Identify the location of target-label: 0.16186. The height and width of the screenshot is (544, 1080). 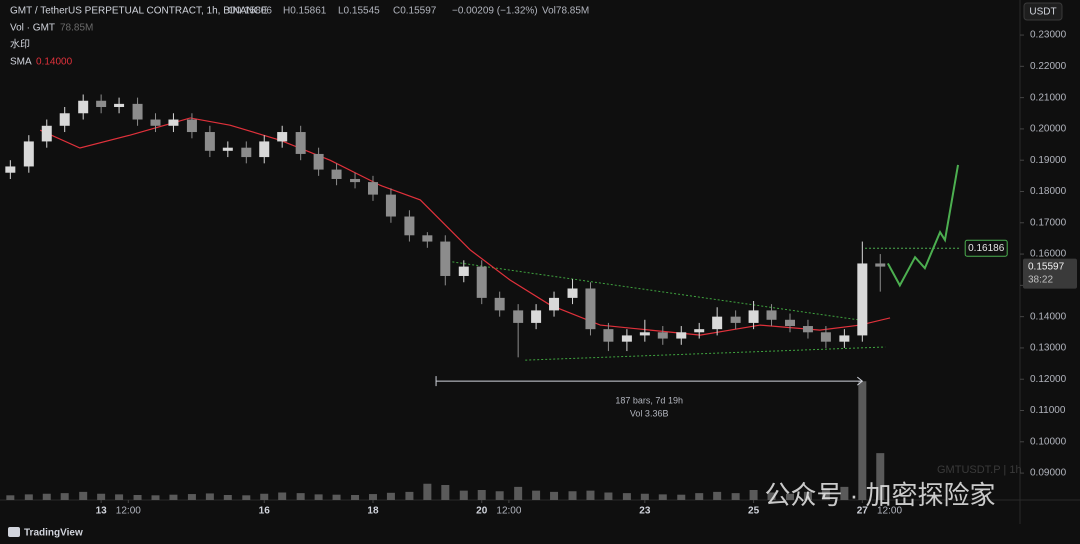
(986, 248).